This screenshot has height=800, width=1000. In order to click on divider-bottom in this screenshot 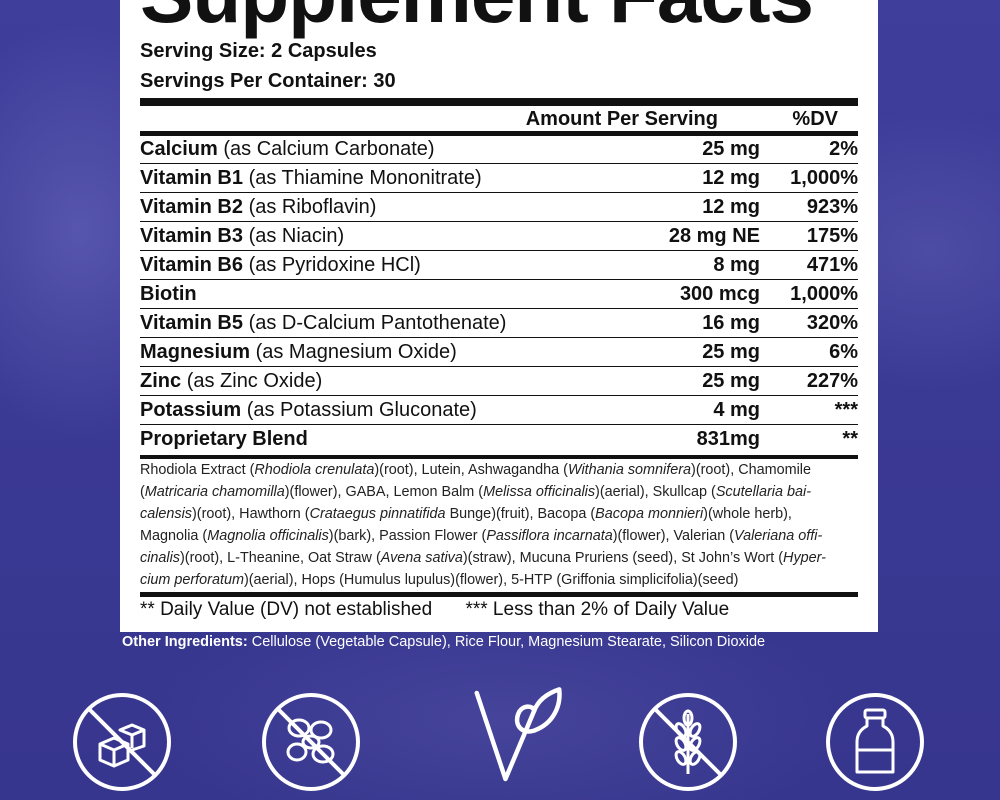, I will do `click(499, 594)`.